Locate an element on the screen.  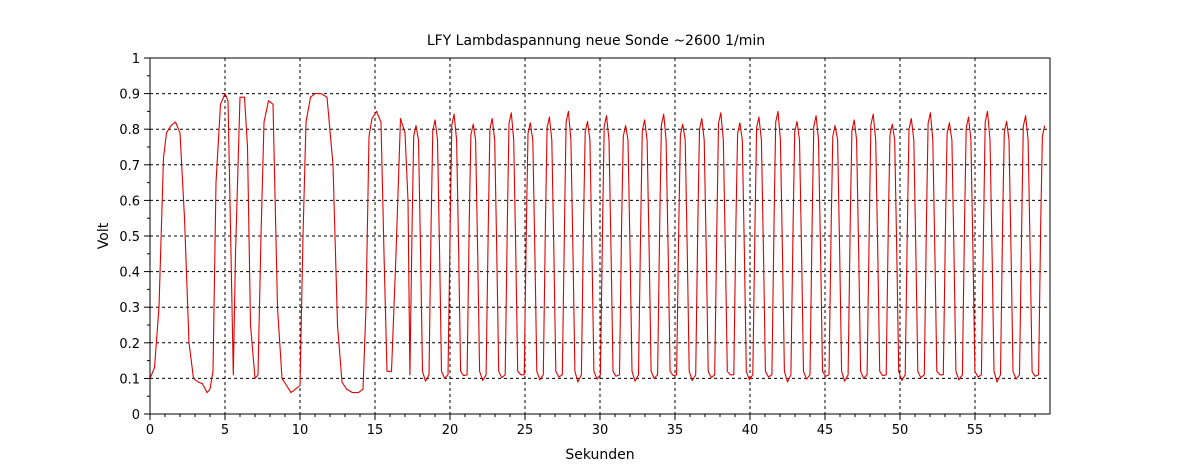
x-tick-label: 45 is located at coordinates (825, 430).